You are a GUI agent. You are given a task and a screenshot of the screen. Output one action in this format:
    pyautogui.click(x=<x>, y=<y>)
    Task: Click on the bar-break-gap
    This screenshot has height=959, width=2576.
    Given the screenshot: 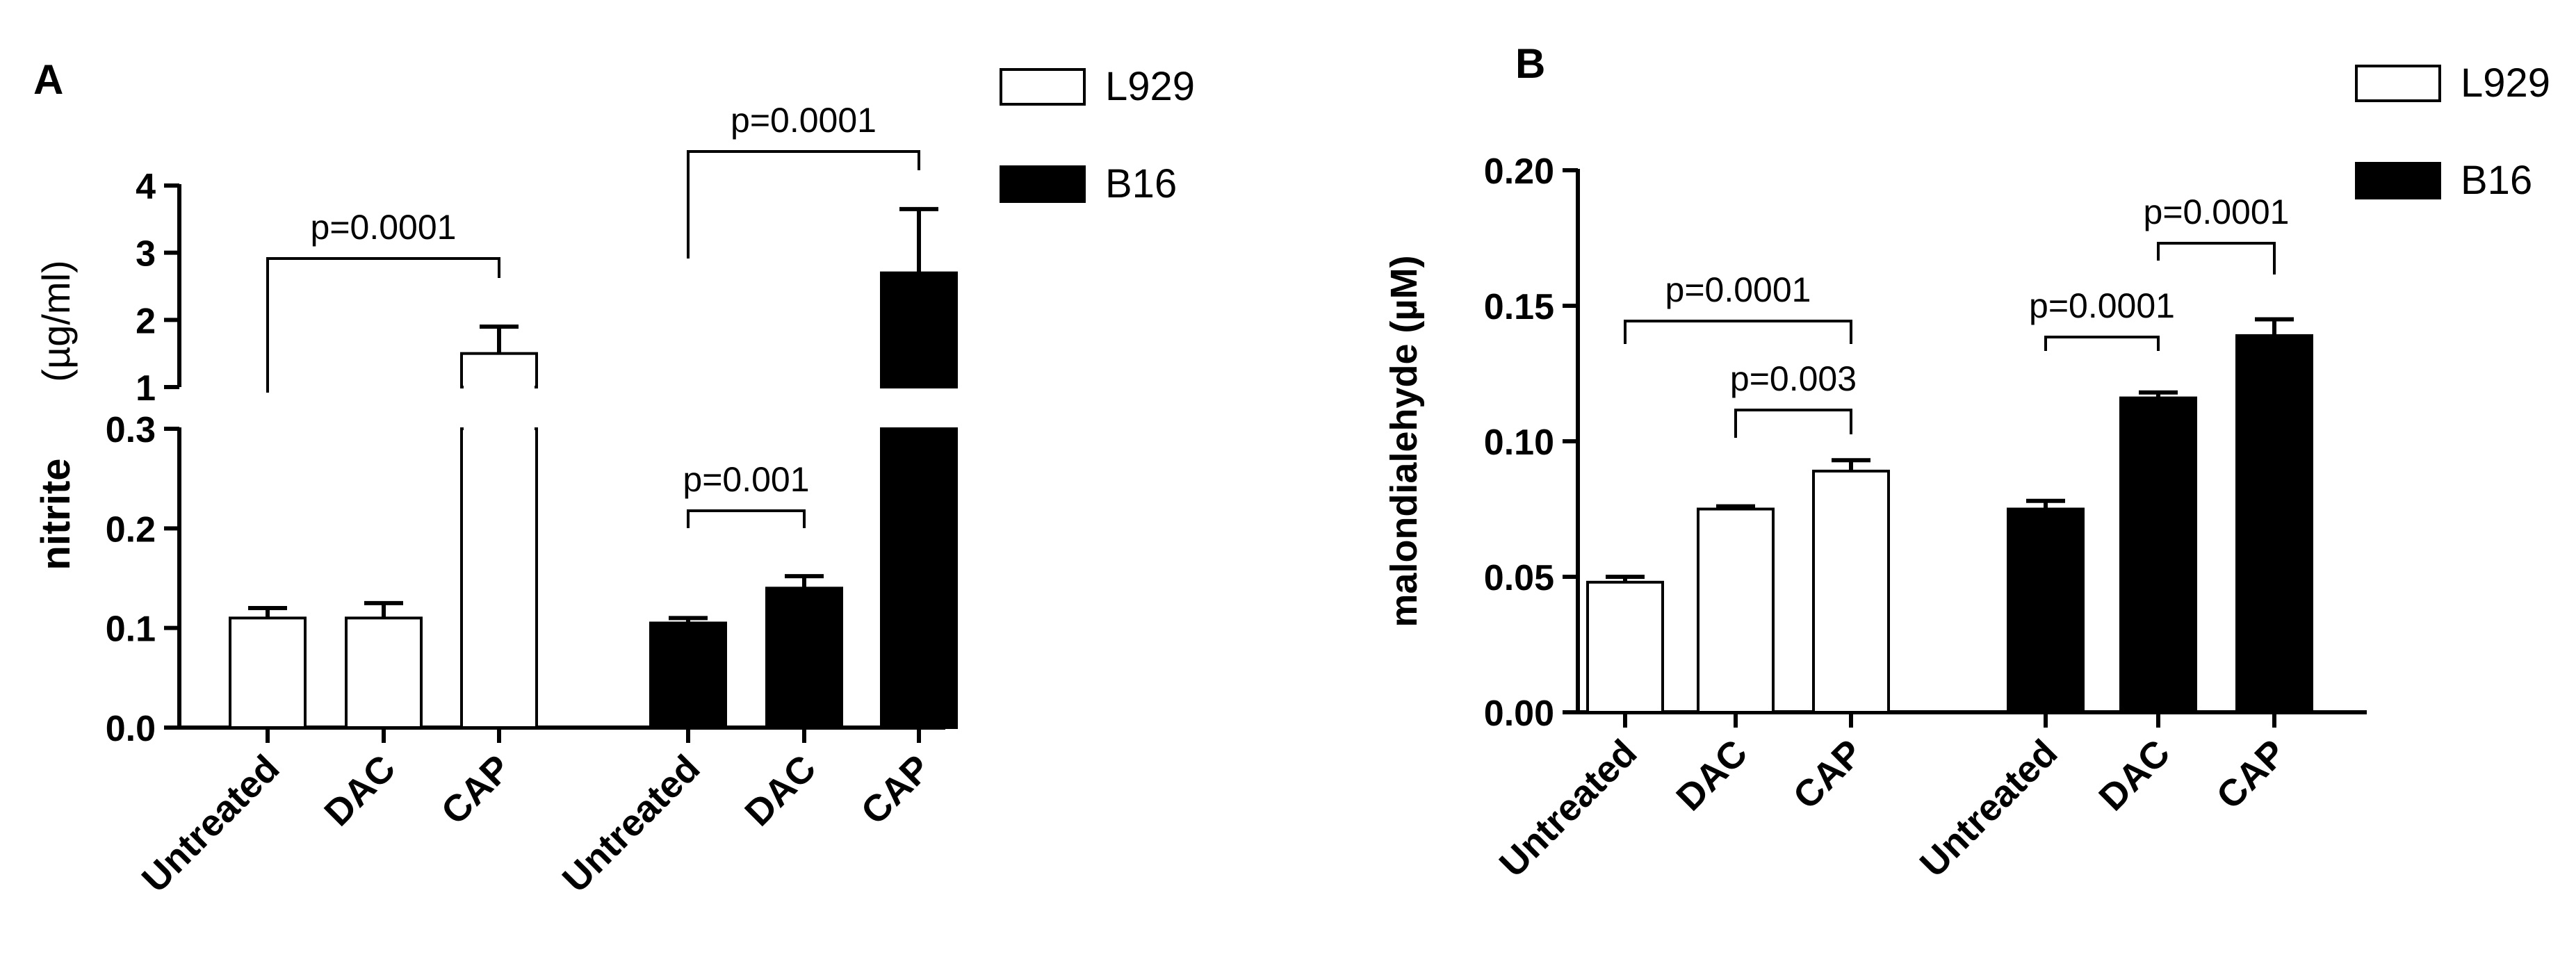 What is the action you would take?
    pyautogui.click(x=499, y=408)
    